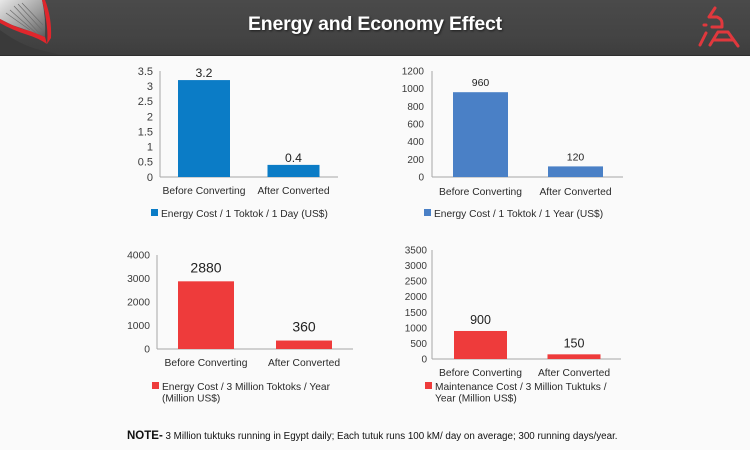  What do you see at coordinates (418, 344) in the screenshot?
I see `y-tick-label: 500` at bounding box center [418, 344].